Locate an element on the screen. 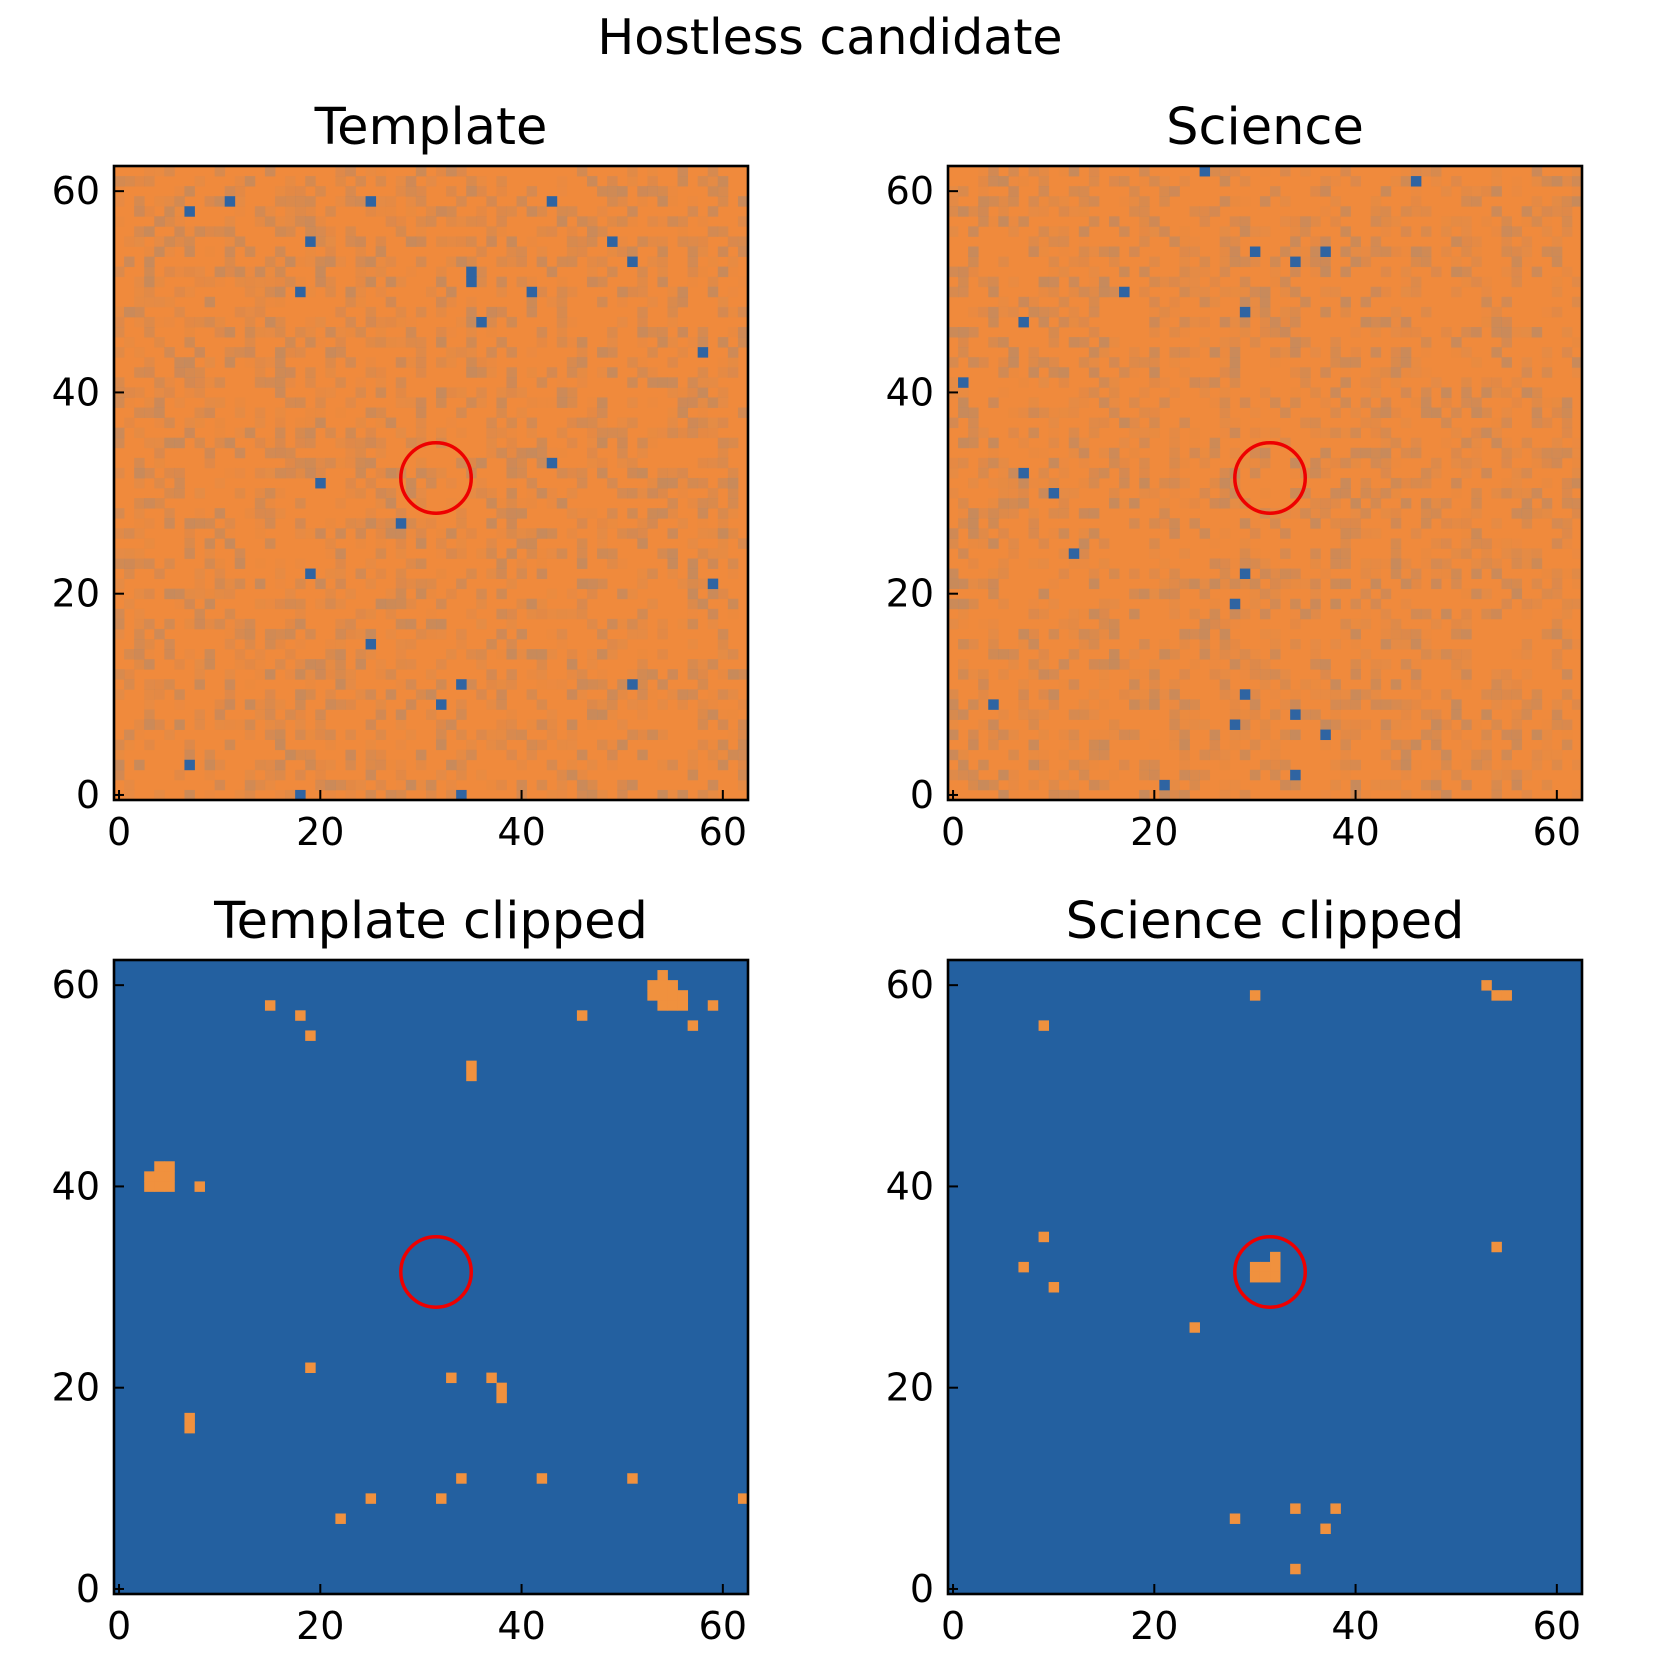  x-tick-label: 60 is located at coordinates (1557, 1626).